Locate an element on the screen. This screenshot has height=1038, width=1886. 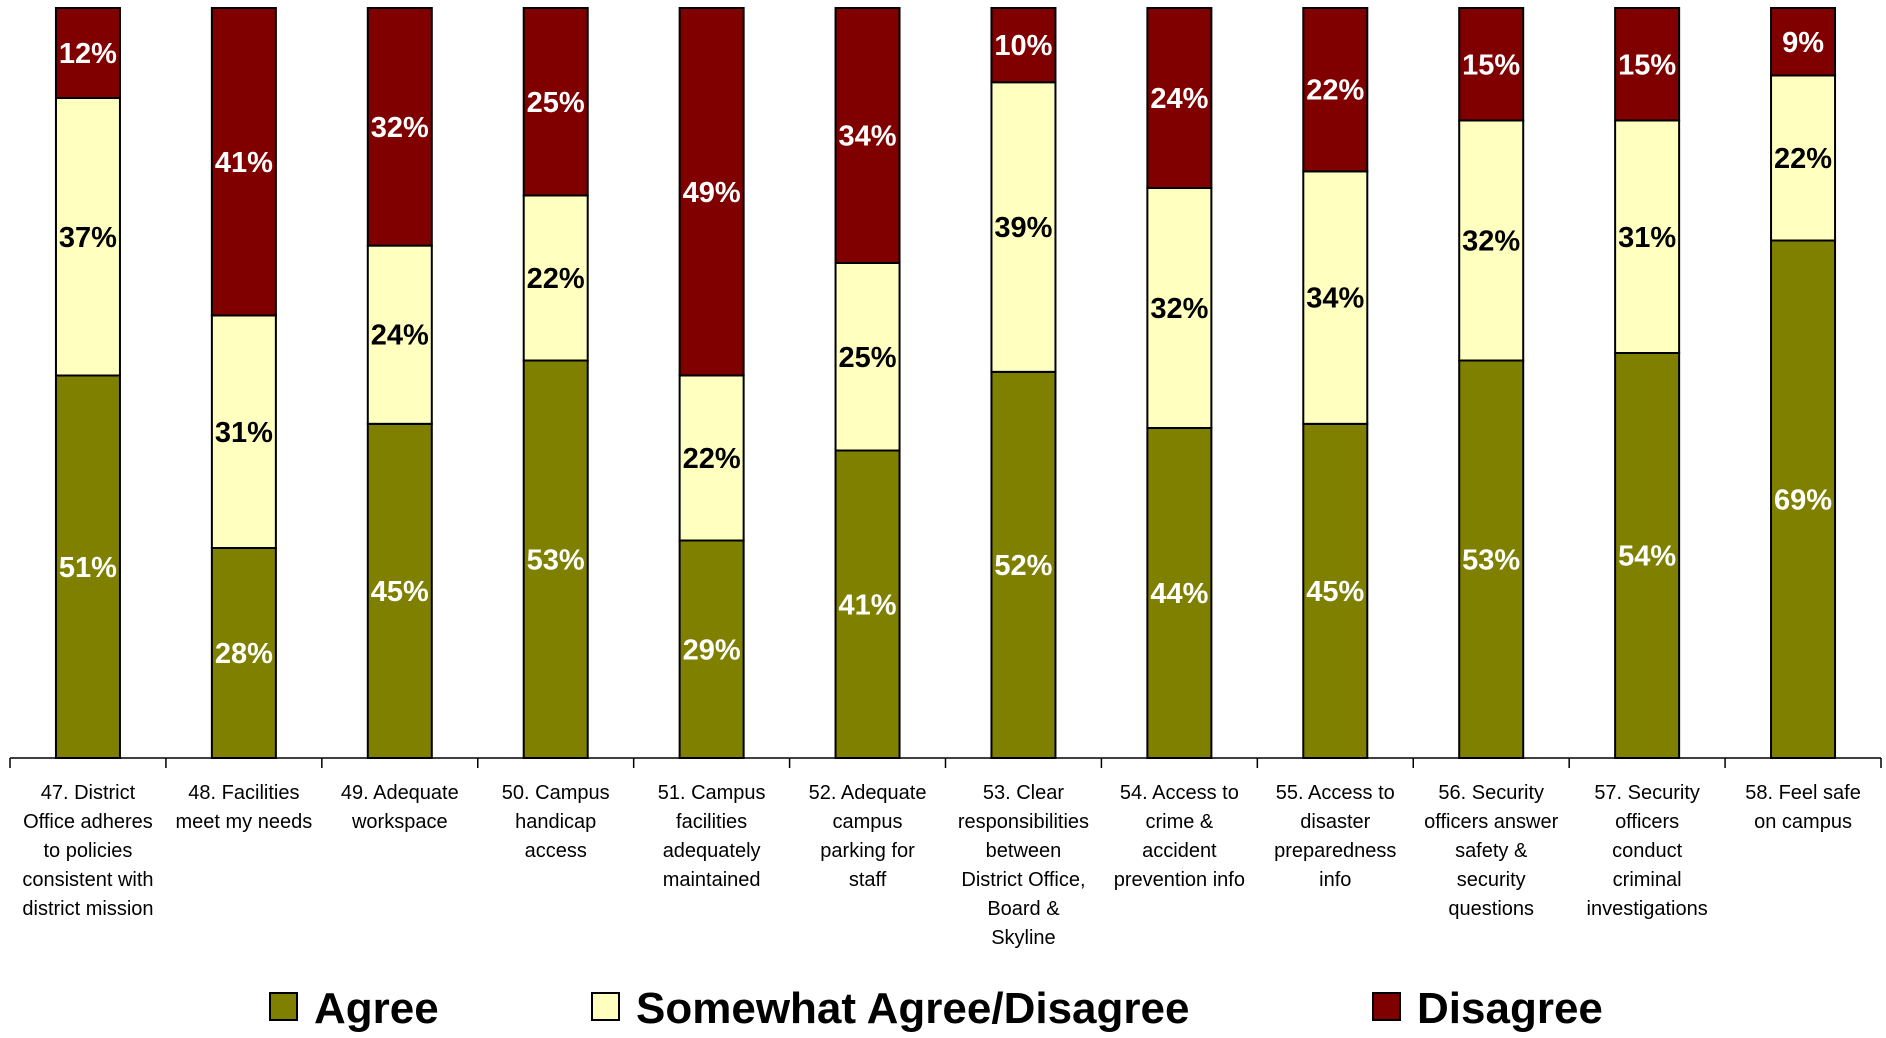
data-label: 29% is located at coordinates (712, 650).